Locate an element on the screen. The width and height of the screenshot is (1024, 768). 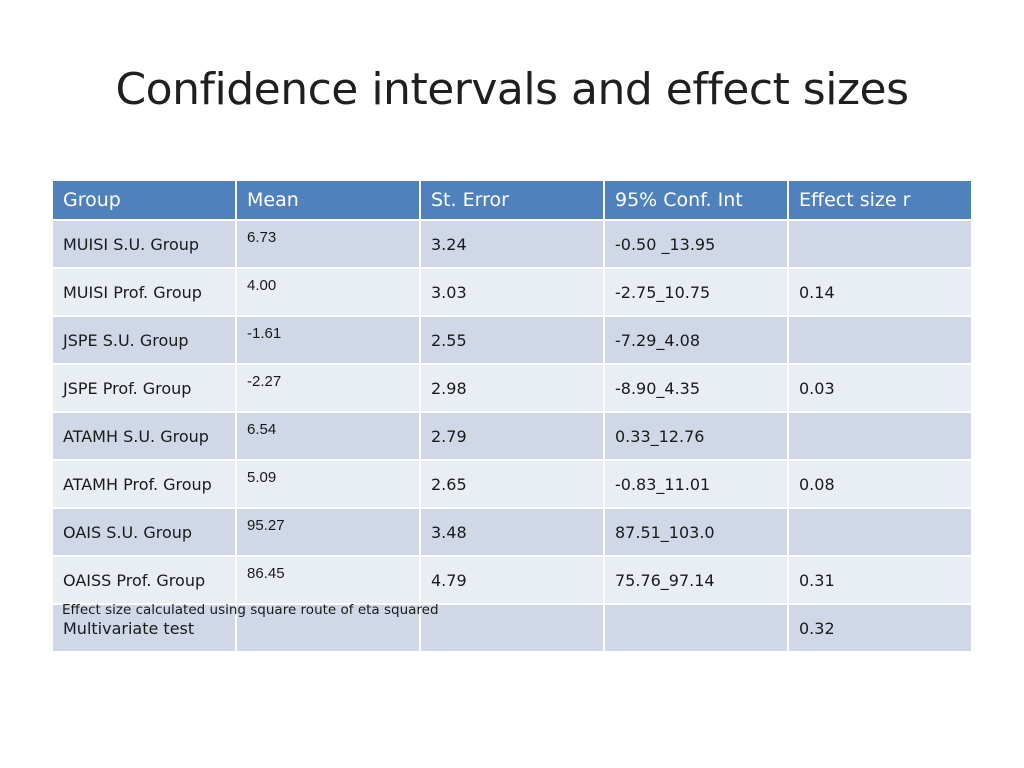
cell-st-error: 2.65 is located at coordinates (512, 484).